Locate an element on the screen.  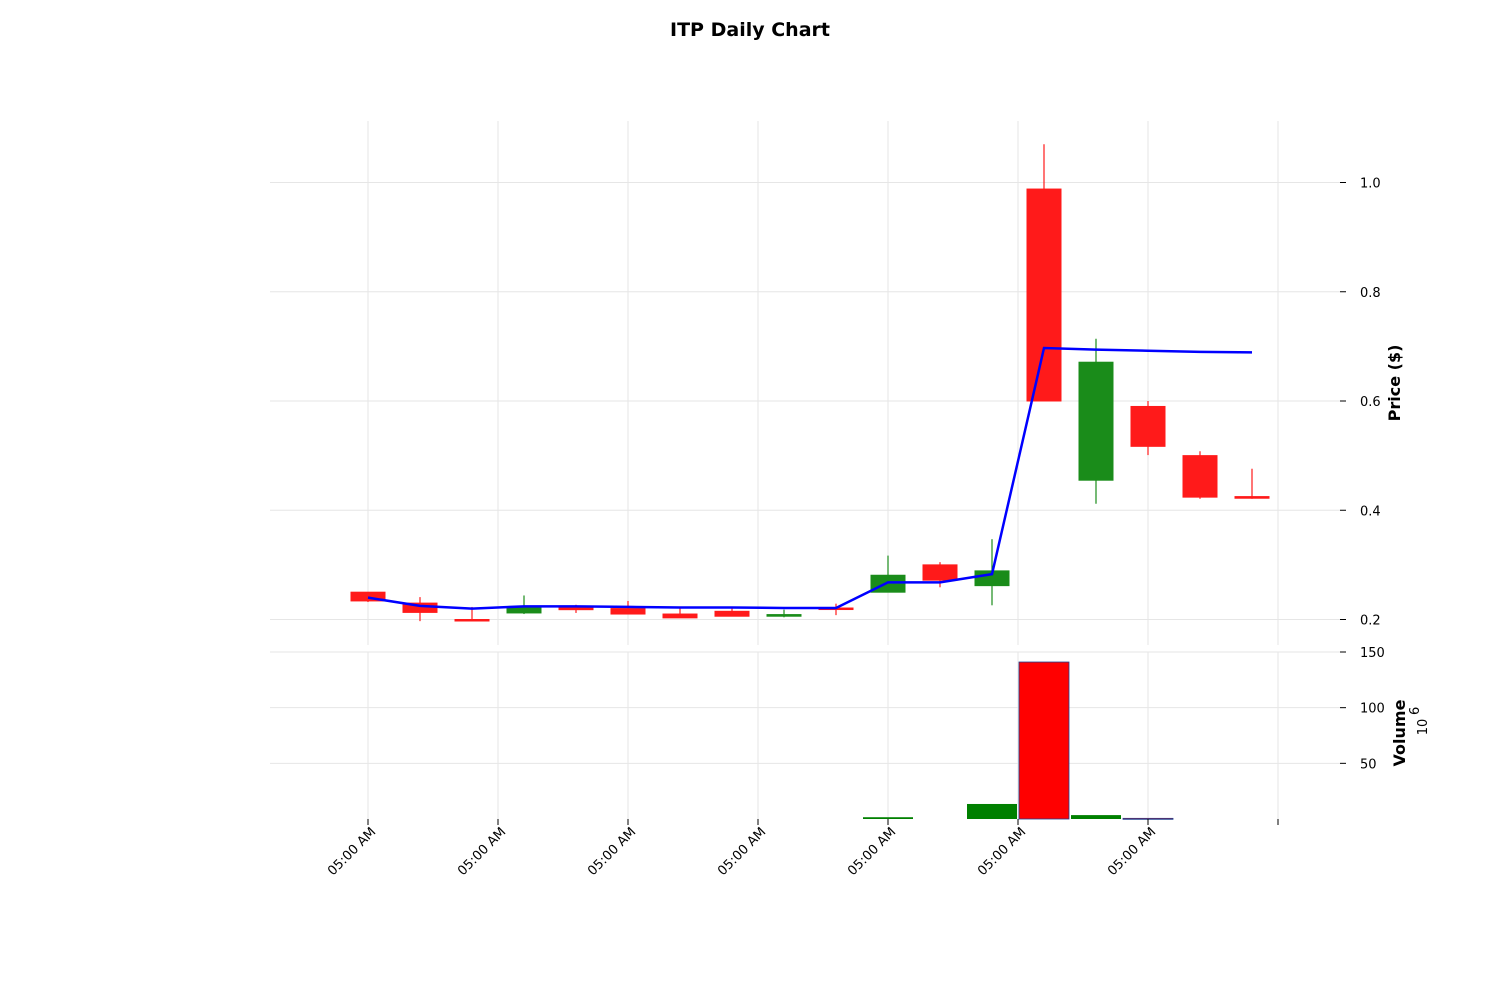
price-tick-label: 0.4 is located at coordinates (1370, 511).